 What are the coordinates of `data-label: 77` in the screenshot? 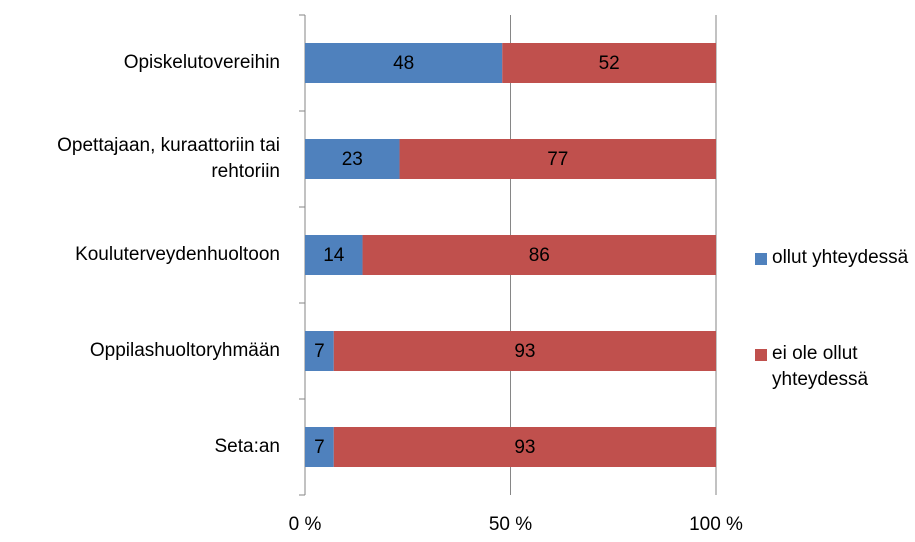 It's located at (557, 159).